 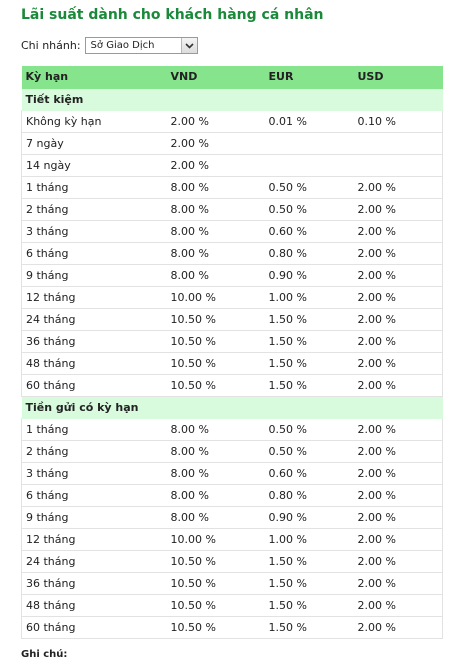 I want to click on table-row: 2 tháng 8.00 % 0.50 % 2.00 %, so click(x=232, y=451).